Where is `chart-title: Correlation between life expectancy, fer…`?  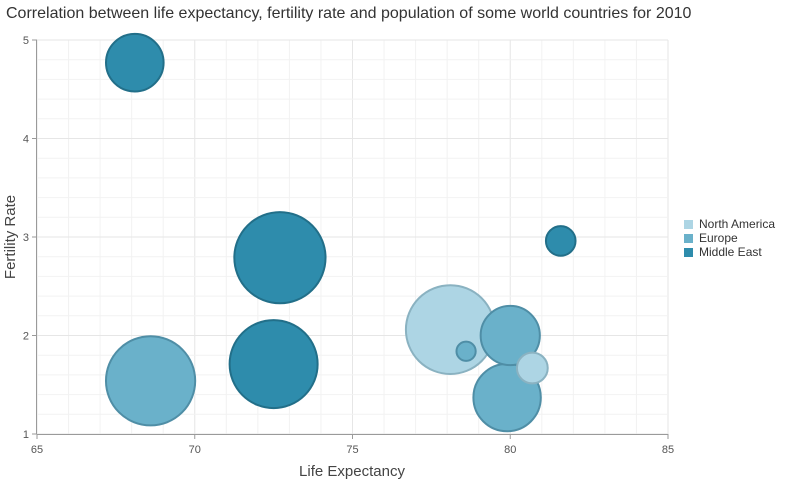
chart-title: Correlation between life expectancy, fer… is located at coordinates (349, 13).